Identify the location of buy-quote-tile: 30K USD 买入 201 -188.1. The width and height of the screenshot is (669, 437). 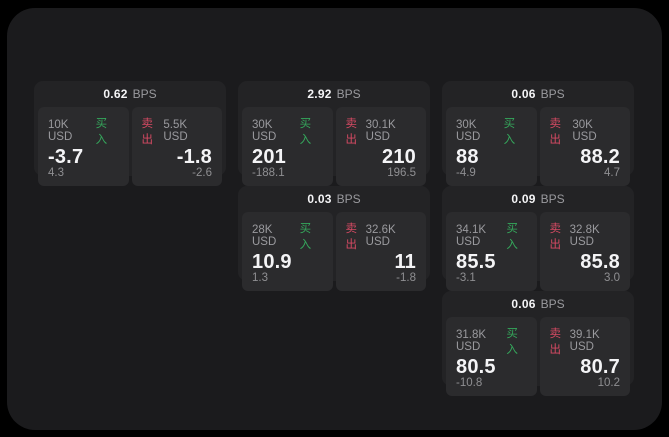
(287, 146).